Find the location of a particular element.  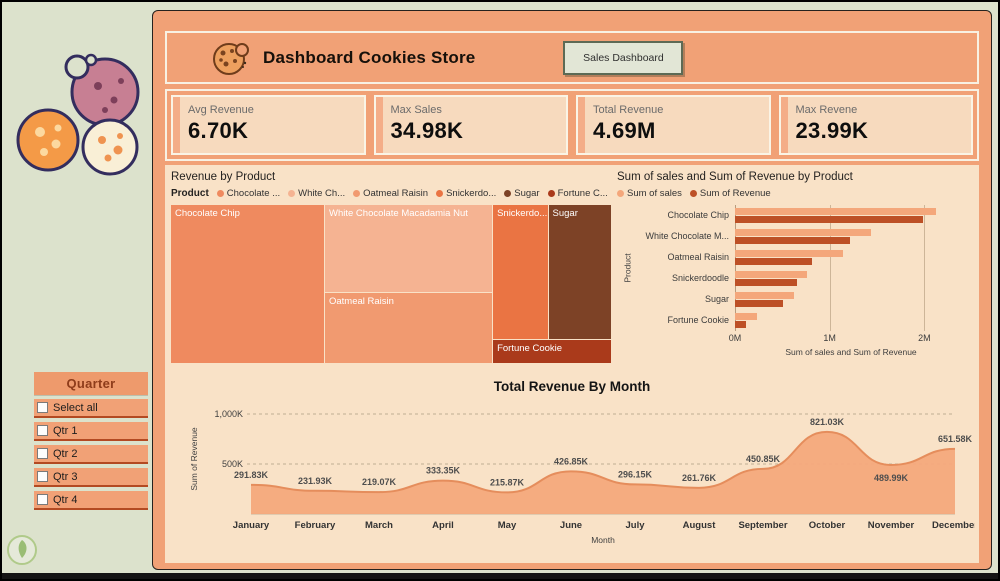

treemap-tile: Chocolate Chip is located at coordinates (248, 284).